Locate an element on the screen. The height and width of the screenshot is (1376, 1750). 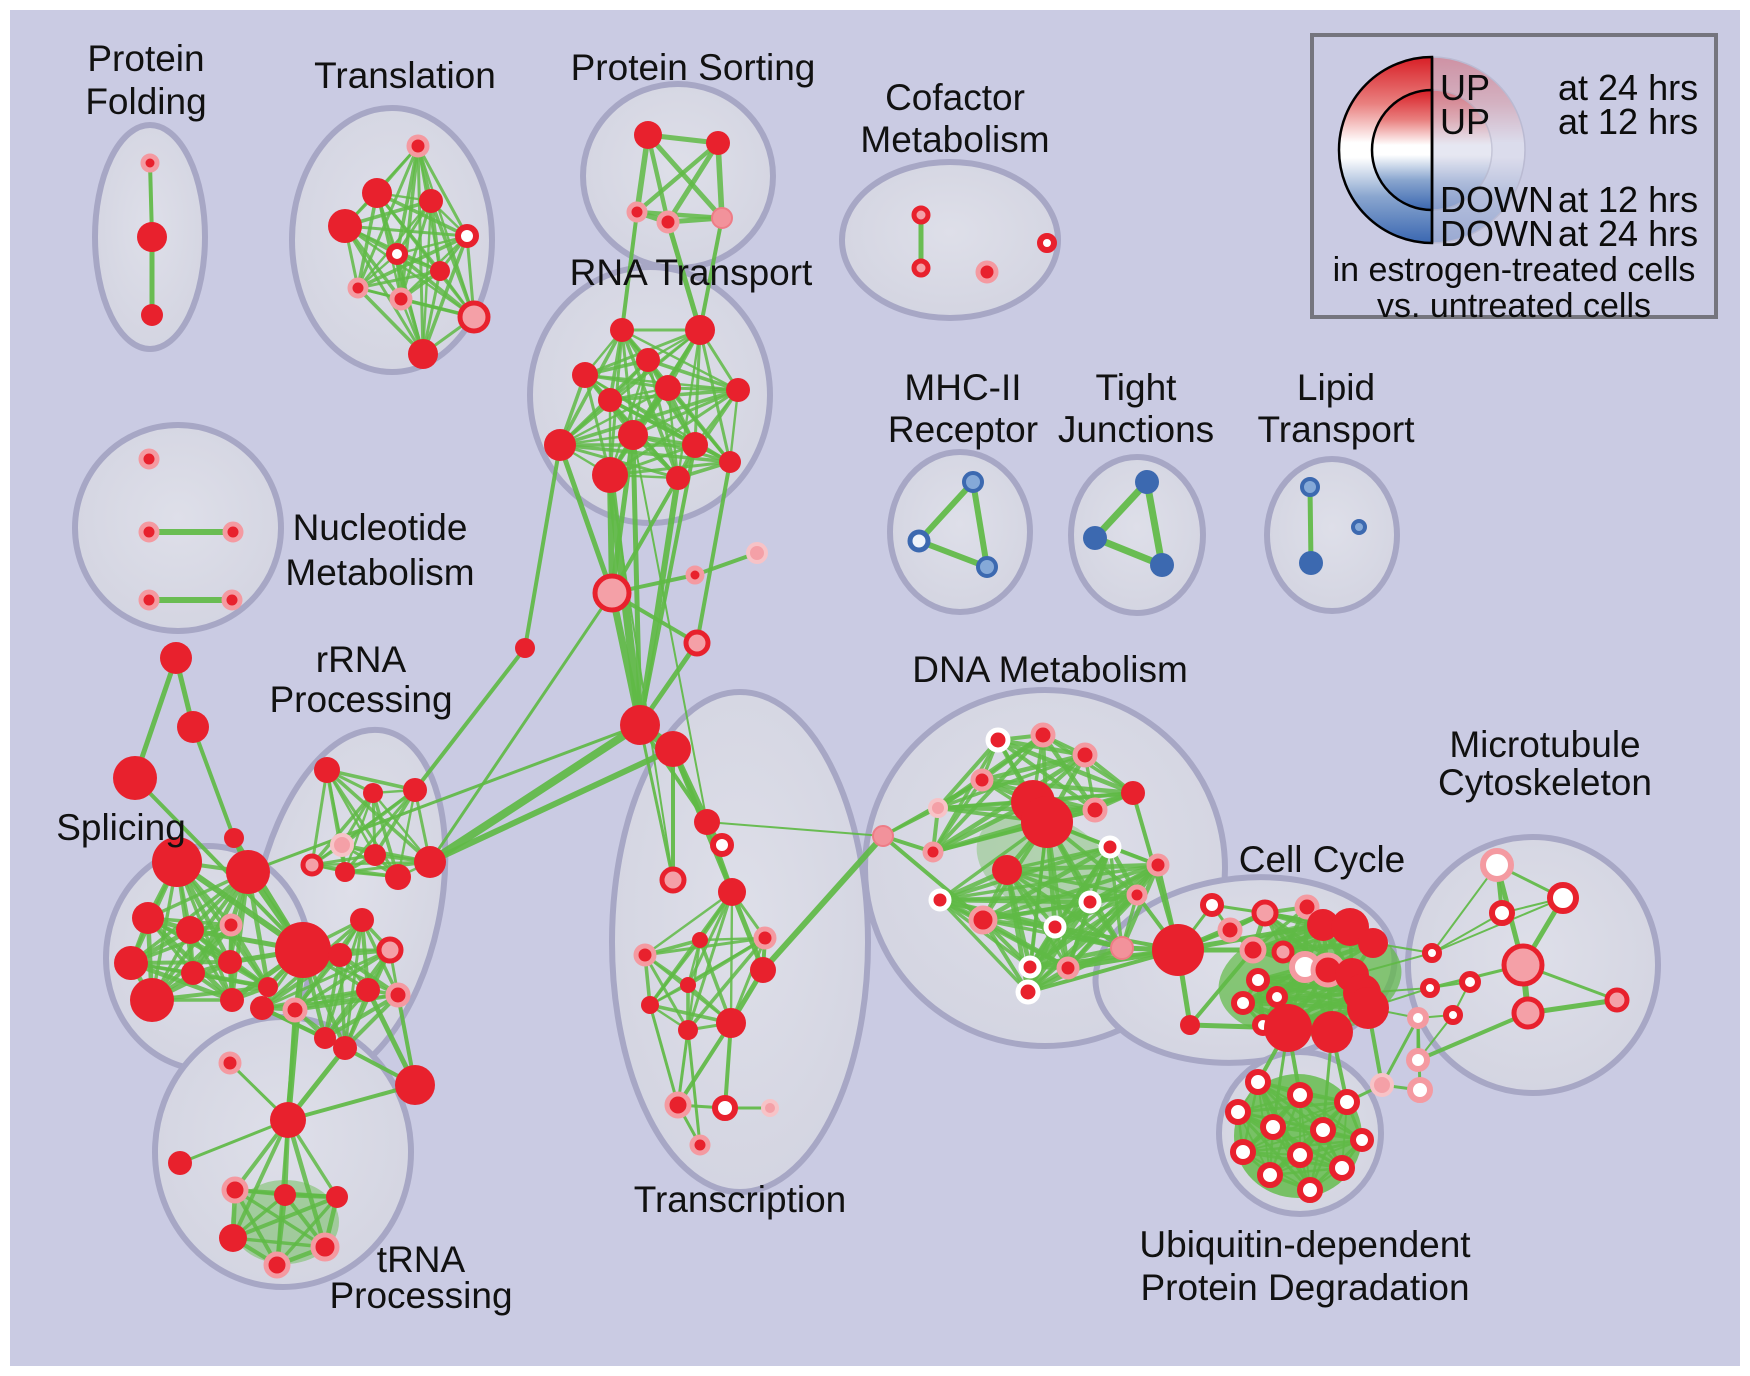
legend-time-label: at 24 hrs is located at coordinates (1628, 233).